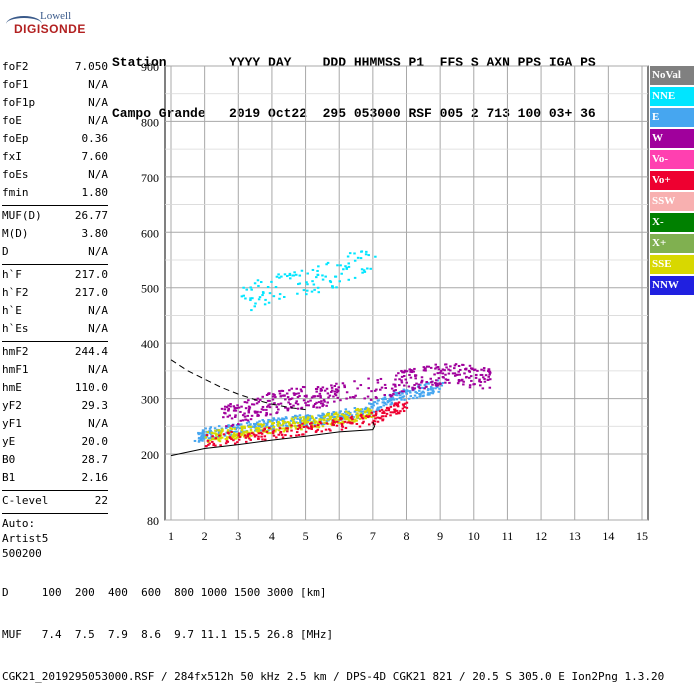  Describe the element at coordinates (12, 156) in the screenshot. I see `param-name: fxI` at that location.